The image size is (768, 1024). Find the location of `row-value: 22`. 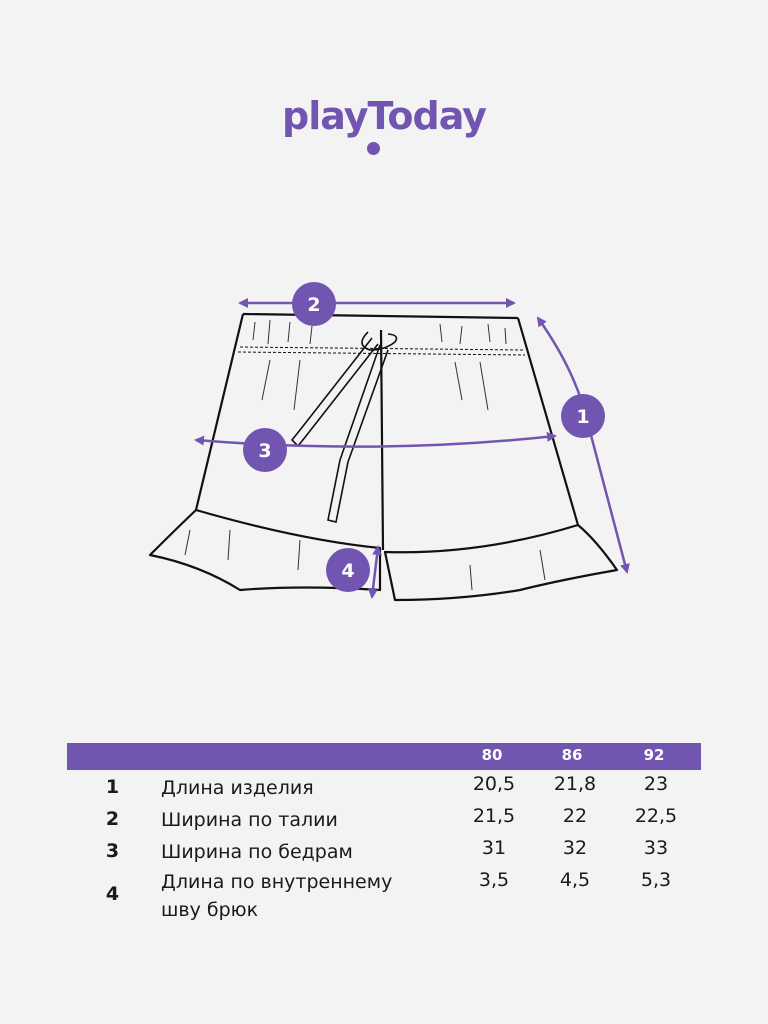

row-value: 22 is located at coordinates (575, 816).